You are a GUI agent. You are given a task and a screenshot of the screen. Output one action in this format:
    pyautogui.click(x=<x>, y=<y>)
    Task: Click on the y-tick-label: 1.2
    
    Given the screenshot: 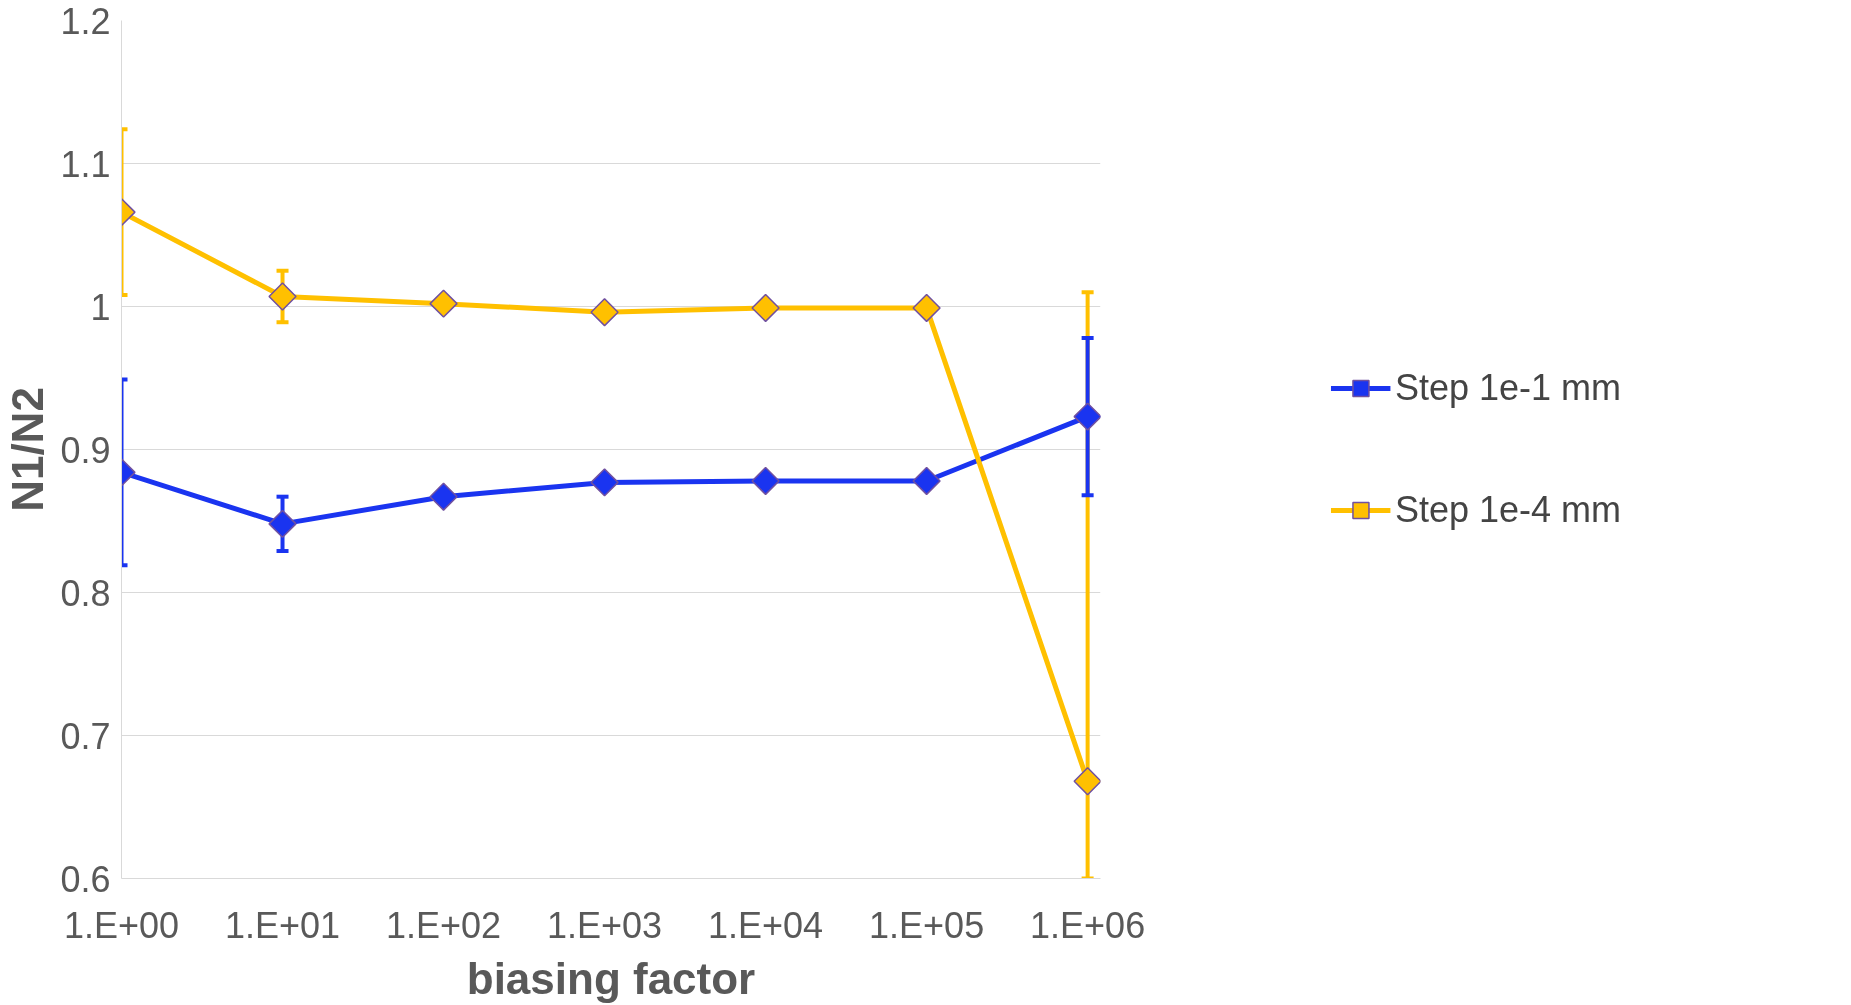 What is the action you would take?
    pyautogui.click(x=85, y=21)
    